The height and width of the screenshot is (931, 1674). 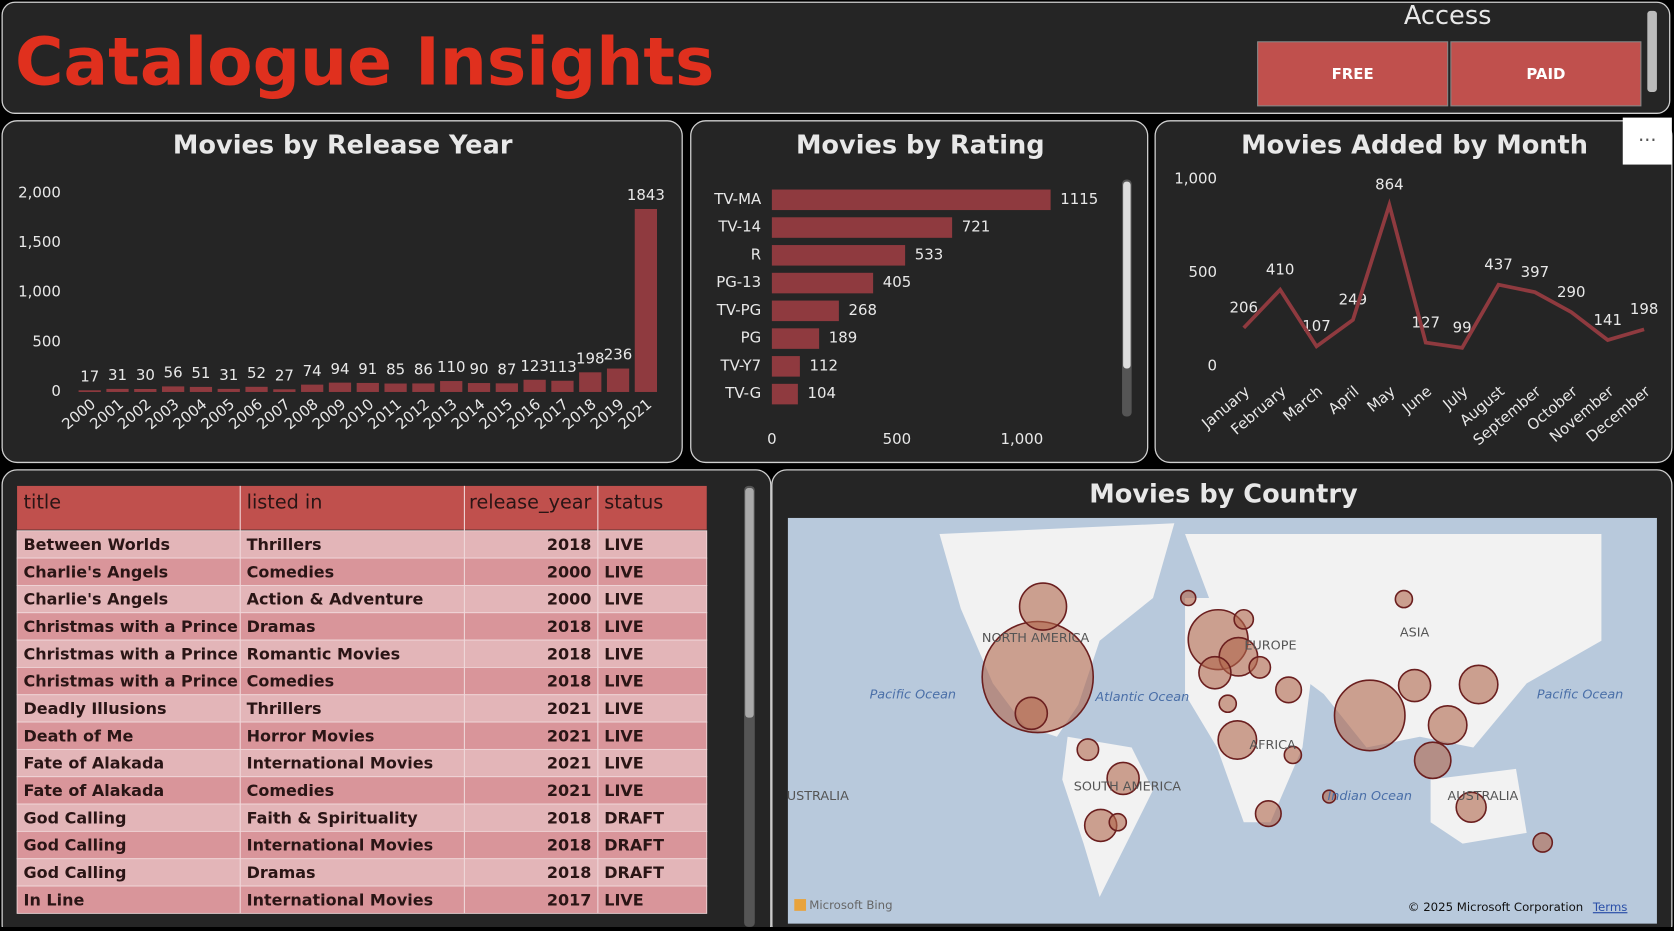 What do you see at coordinates (56, 391) in the screenshot?
I see `y-tick-label: 0` at bounding box center [56, 391].